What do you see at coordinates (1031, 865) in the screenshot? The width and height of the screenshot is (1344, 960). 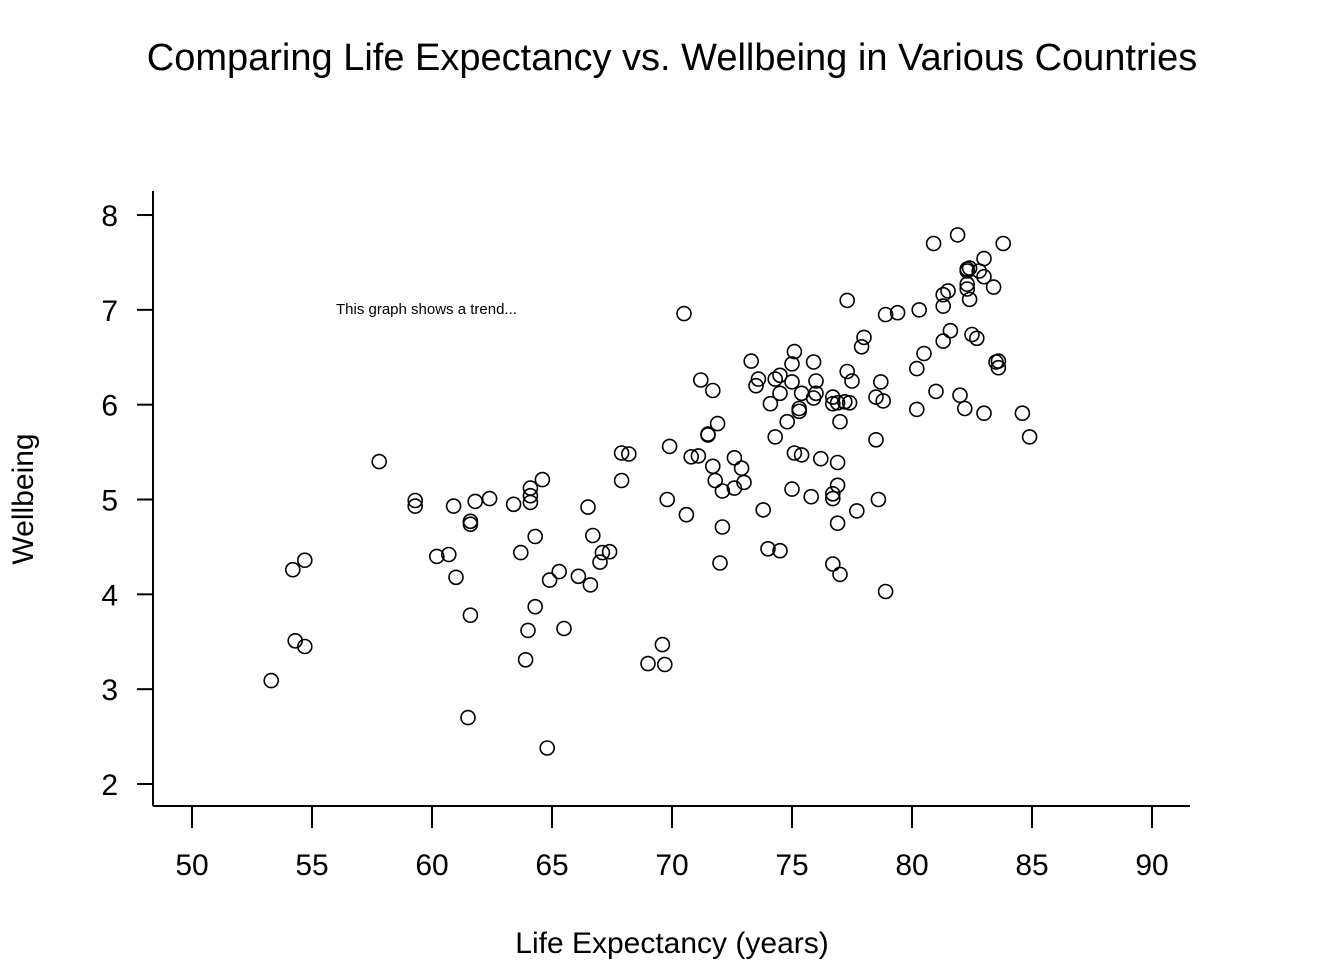 I see `x-tick-label: 85` at bounding box center [1031, 865].